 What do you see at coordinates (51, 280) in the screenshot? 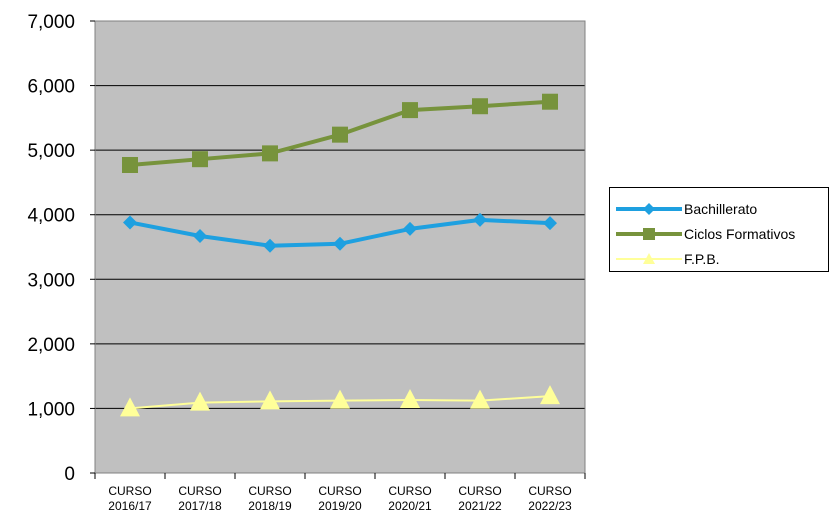
I see `y-tick-label: 3,000` at bounding box center [51, 280].